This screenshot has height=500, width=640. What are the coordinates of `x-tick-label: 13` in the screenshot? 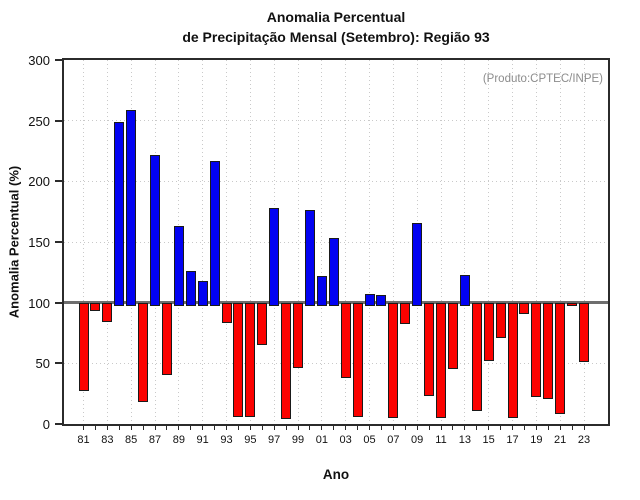 It's located at (464, 440).